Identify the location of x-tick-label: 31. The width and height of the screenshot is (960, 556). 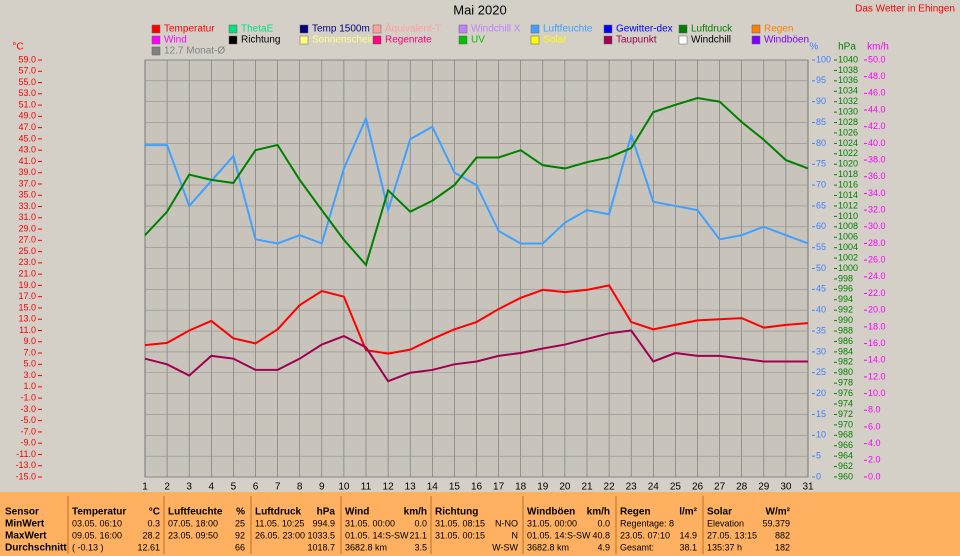
(808, 487).